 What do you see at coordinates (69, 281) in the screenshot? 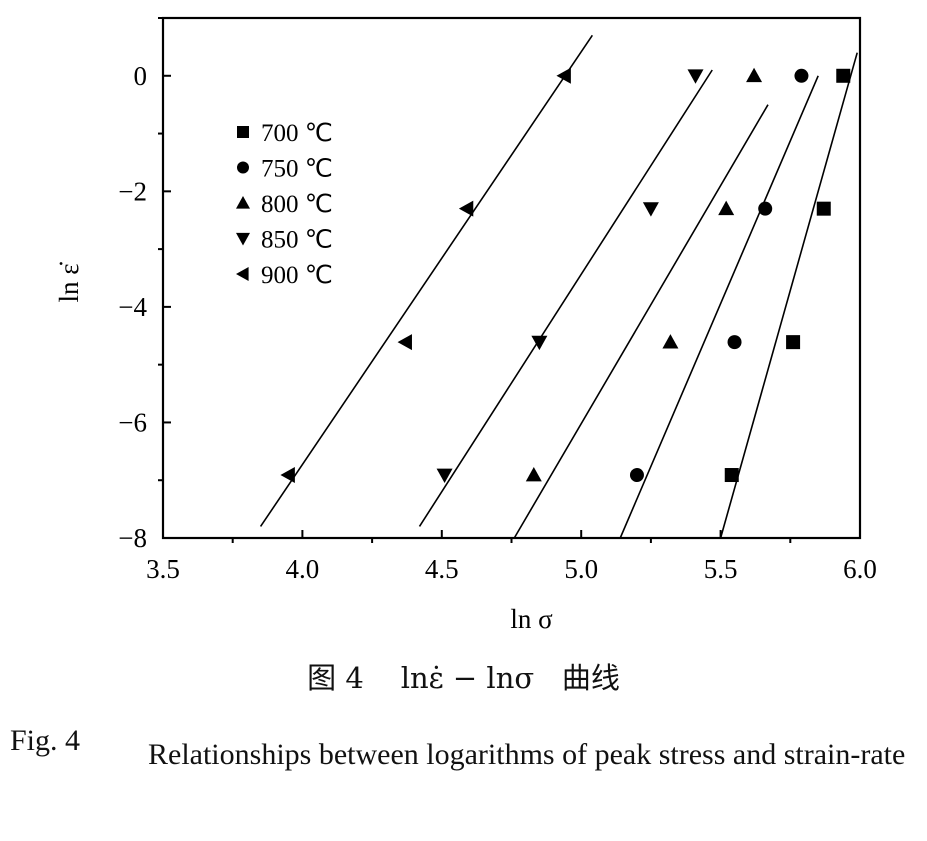
I see `y-axis-label: ln ε̇` at bounding box center [69, 281].